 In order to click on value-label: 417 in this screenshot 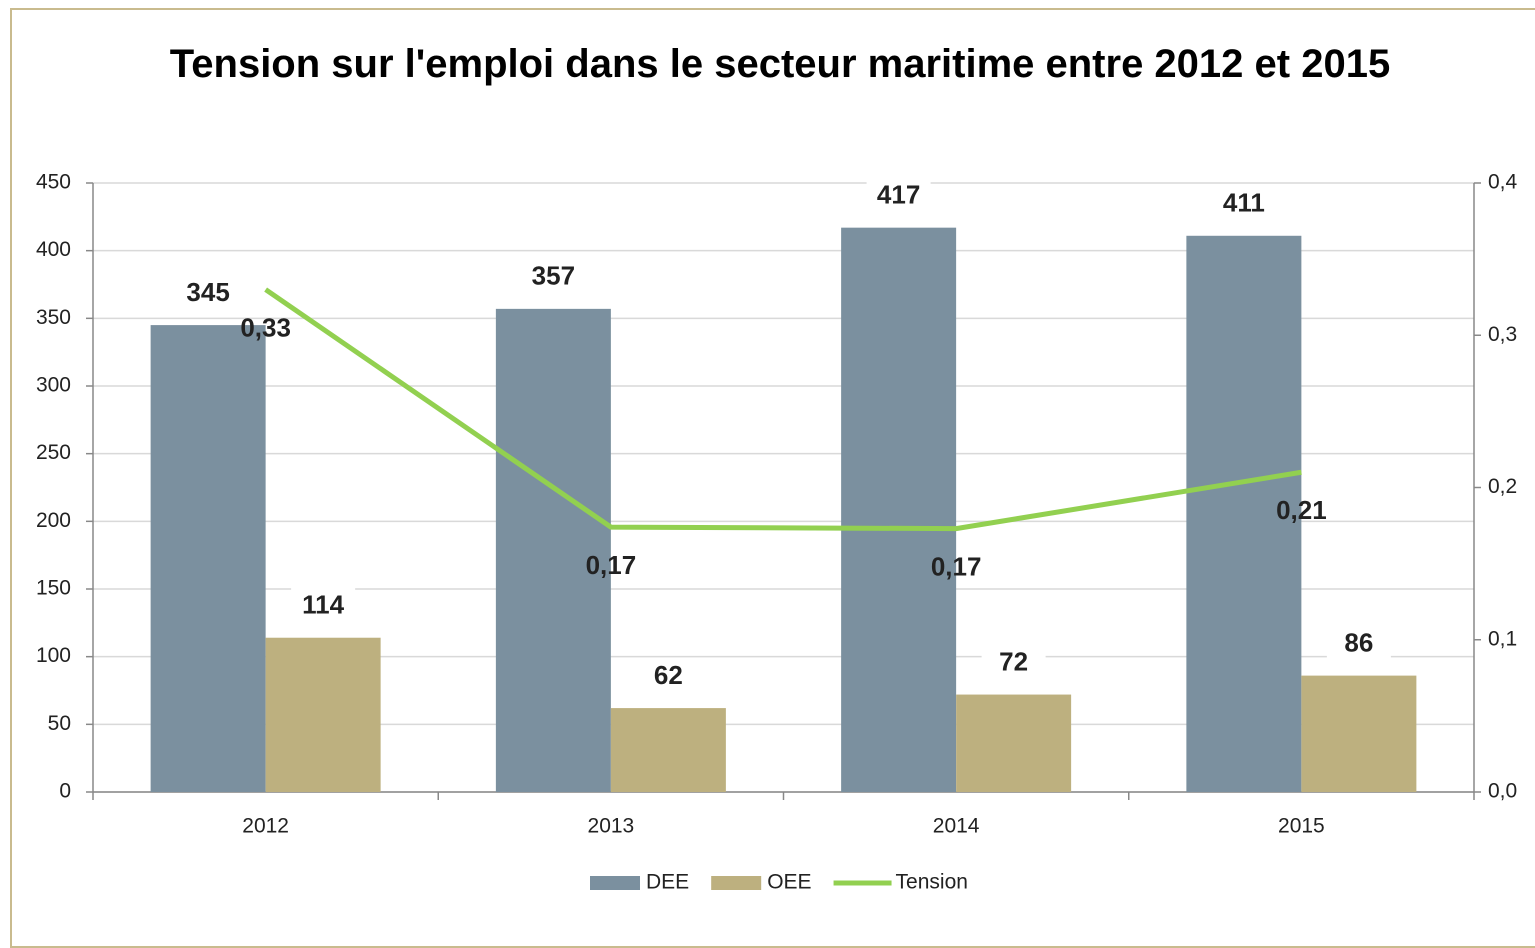, I will do `click(898, 195)`.